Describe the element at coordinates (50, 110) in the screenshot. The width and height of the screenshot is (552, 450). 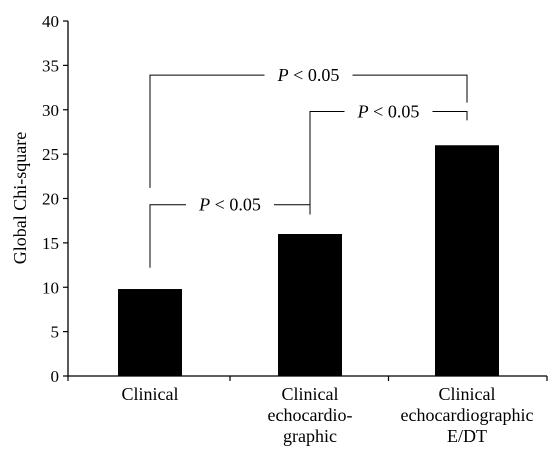
I see `y-tick-label: 30` at that location.